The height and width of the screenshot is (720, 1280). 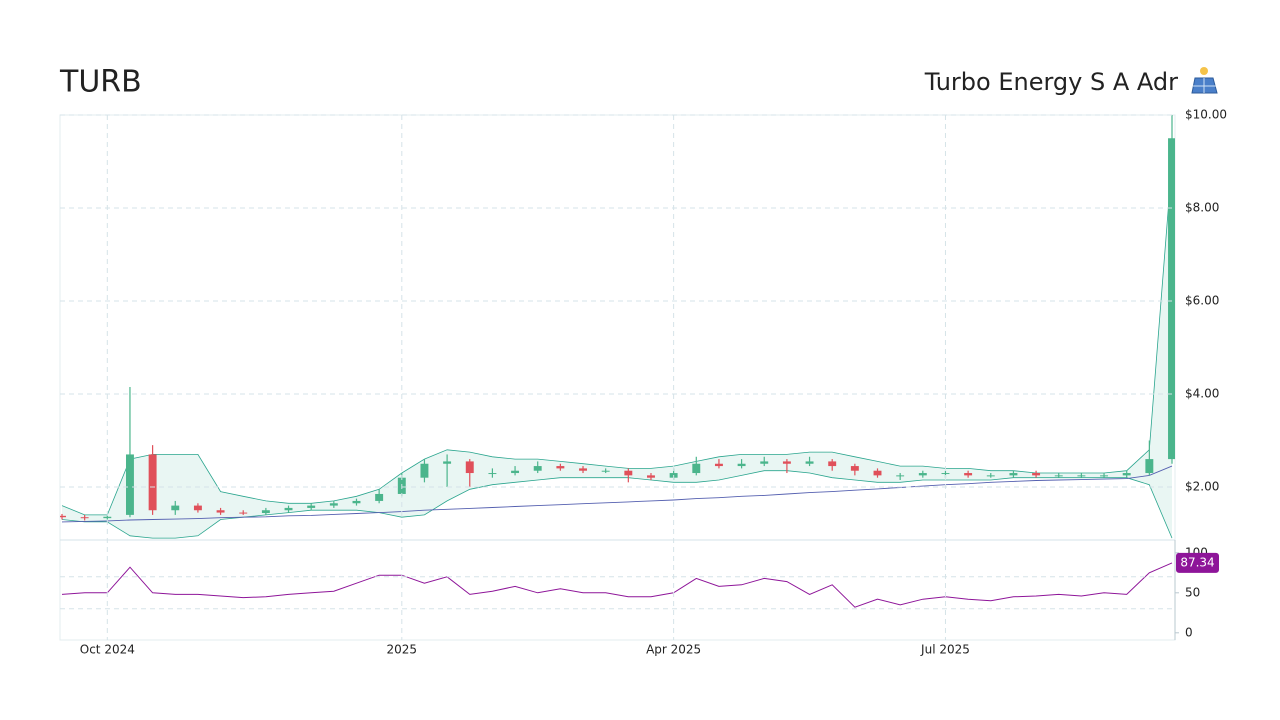 I want to click on last-value-box, so click(x=1197, y=562).